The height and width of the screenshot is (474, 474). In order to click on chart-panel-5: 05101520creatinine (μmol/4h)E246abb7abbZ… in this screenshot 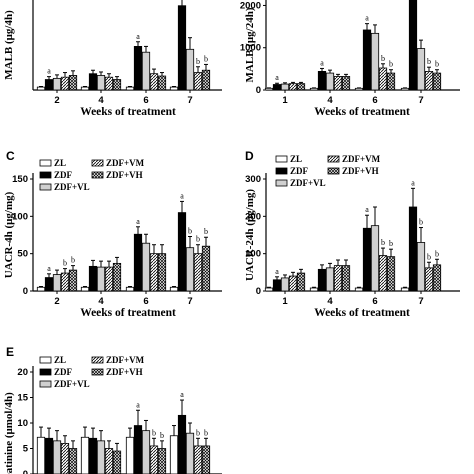, I will do `click(112, 409)`.